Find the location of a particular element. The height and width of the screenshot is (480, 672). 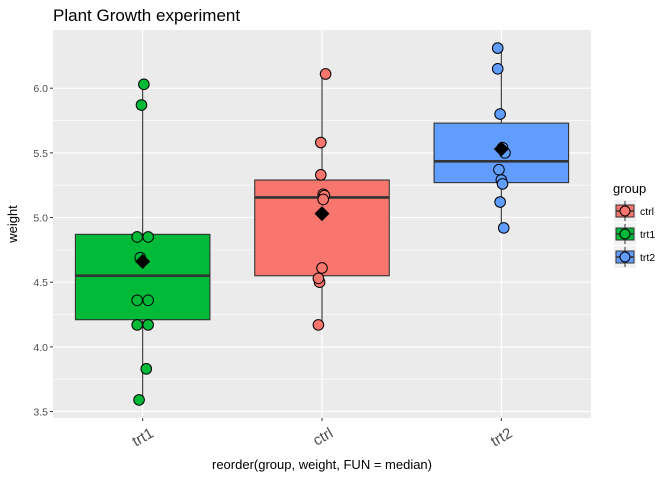

legend: group ctrl trt1 trt2 is located at coordinates (634, 224).